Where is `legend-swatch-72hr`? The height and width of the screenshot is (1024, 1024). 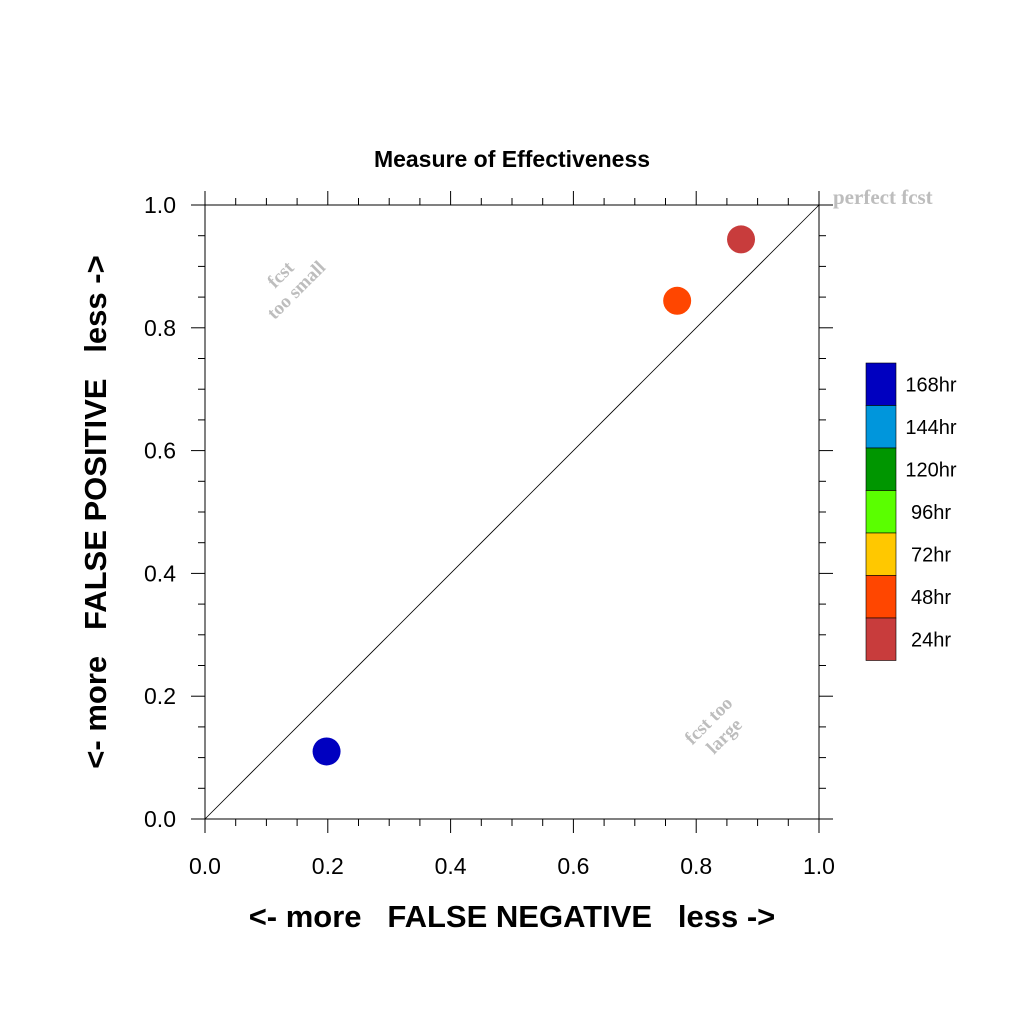
legend-swatch-72hr is located at coordinates (881, 554).